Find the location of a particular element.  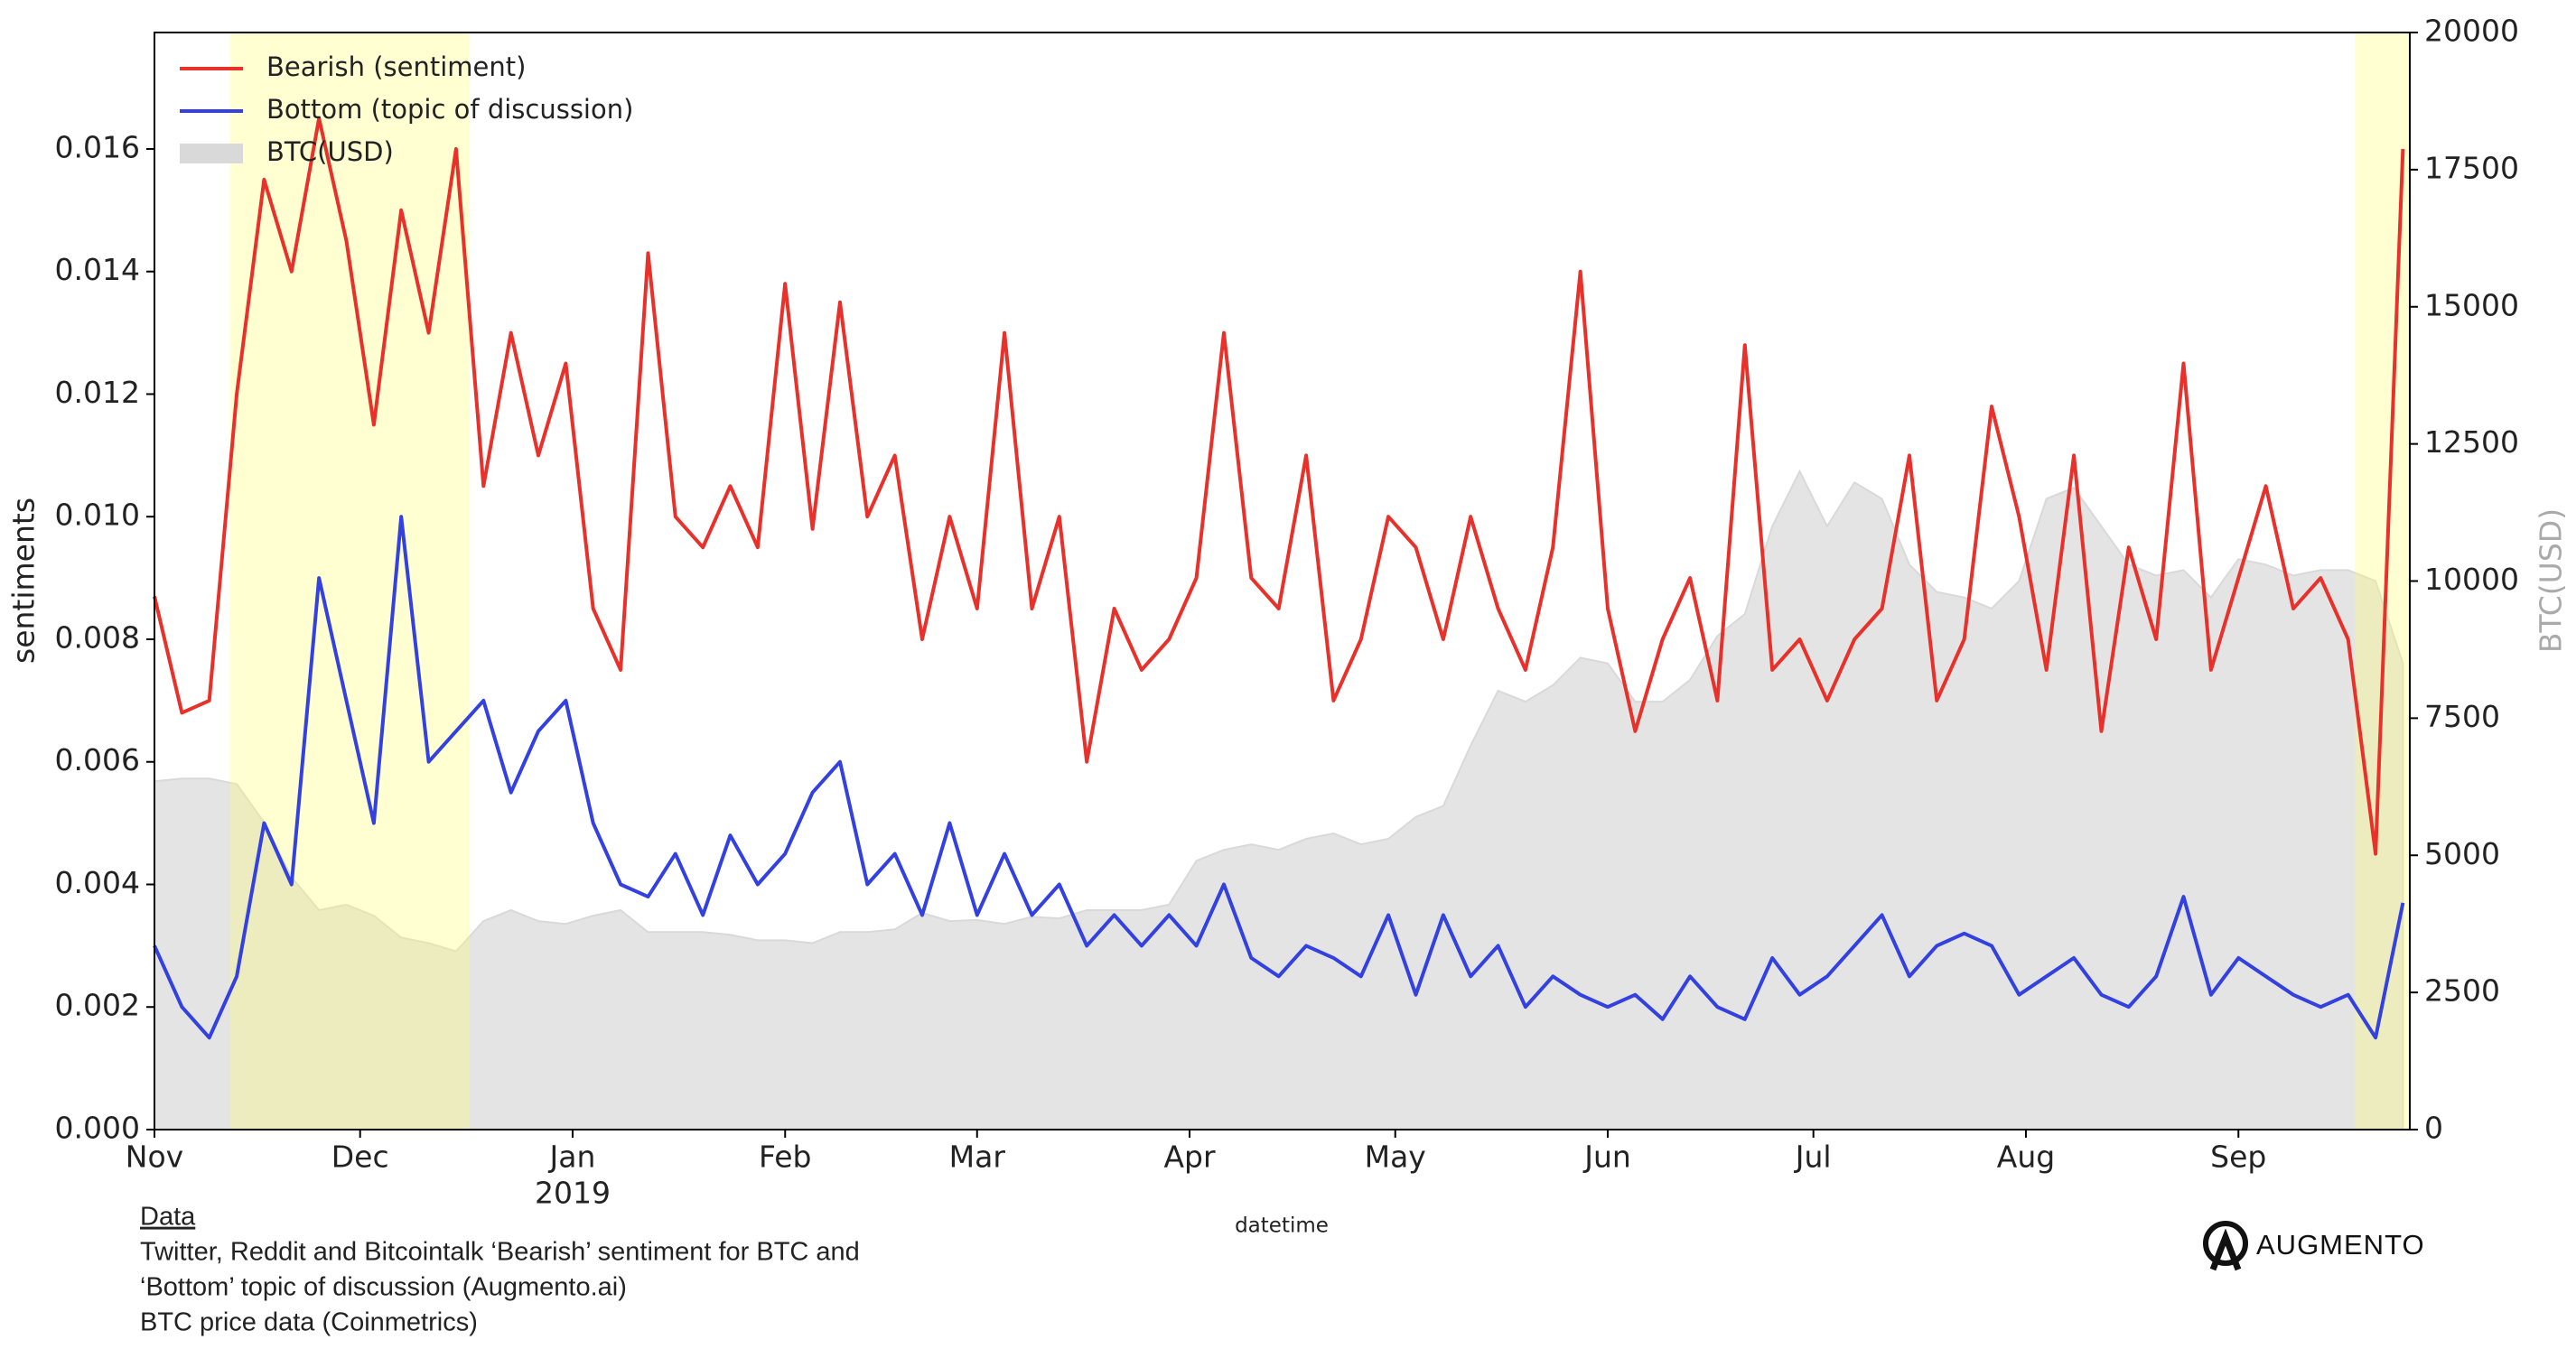

y-tick-label: 0.016 is located at coordinates (98, 146).